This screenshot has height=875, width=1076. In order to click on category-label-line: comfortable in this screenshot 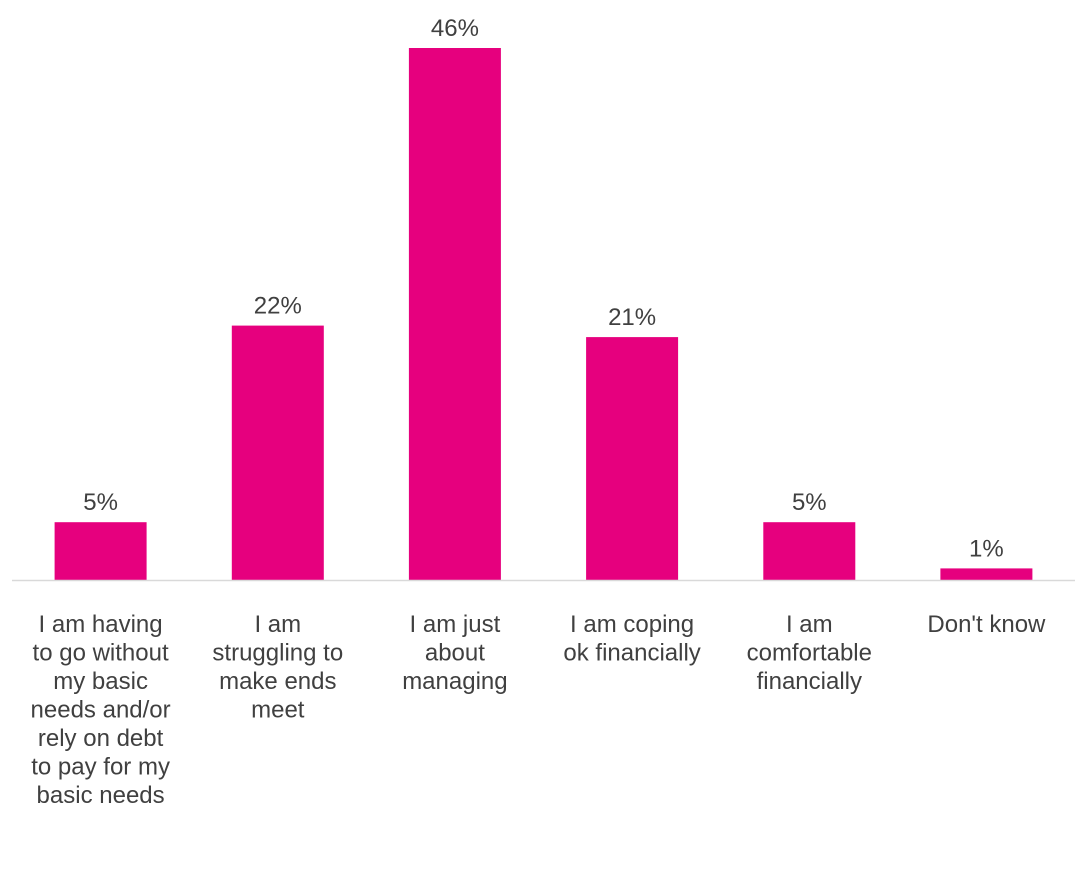, I will do `click(809, 653)`.